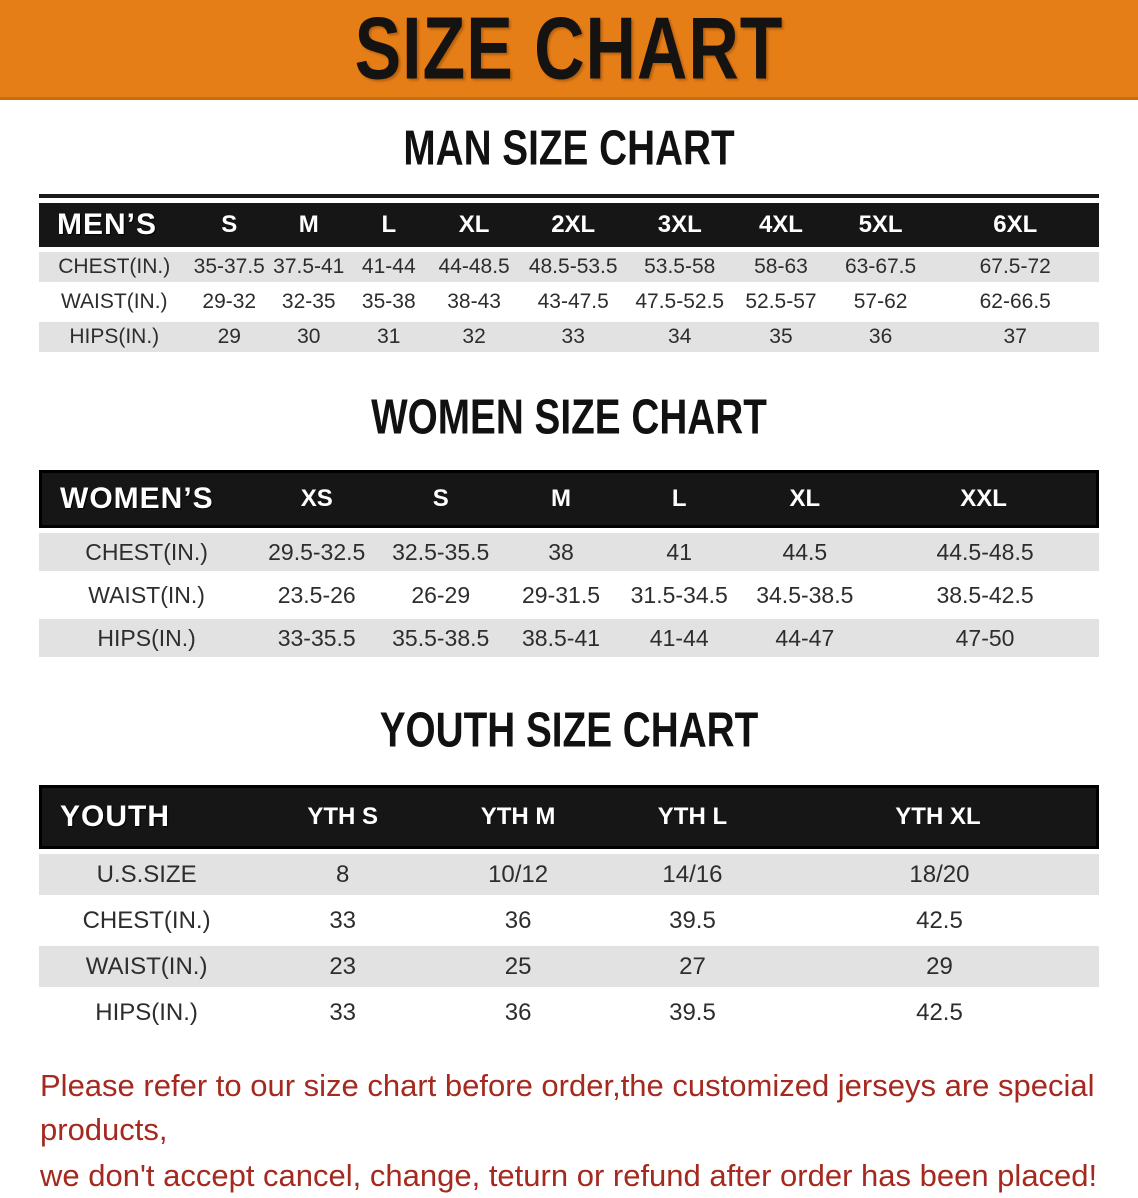 The image size is (1138, 1198). I want to click on measurement-value: 38, so click(561, 552).